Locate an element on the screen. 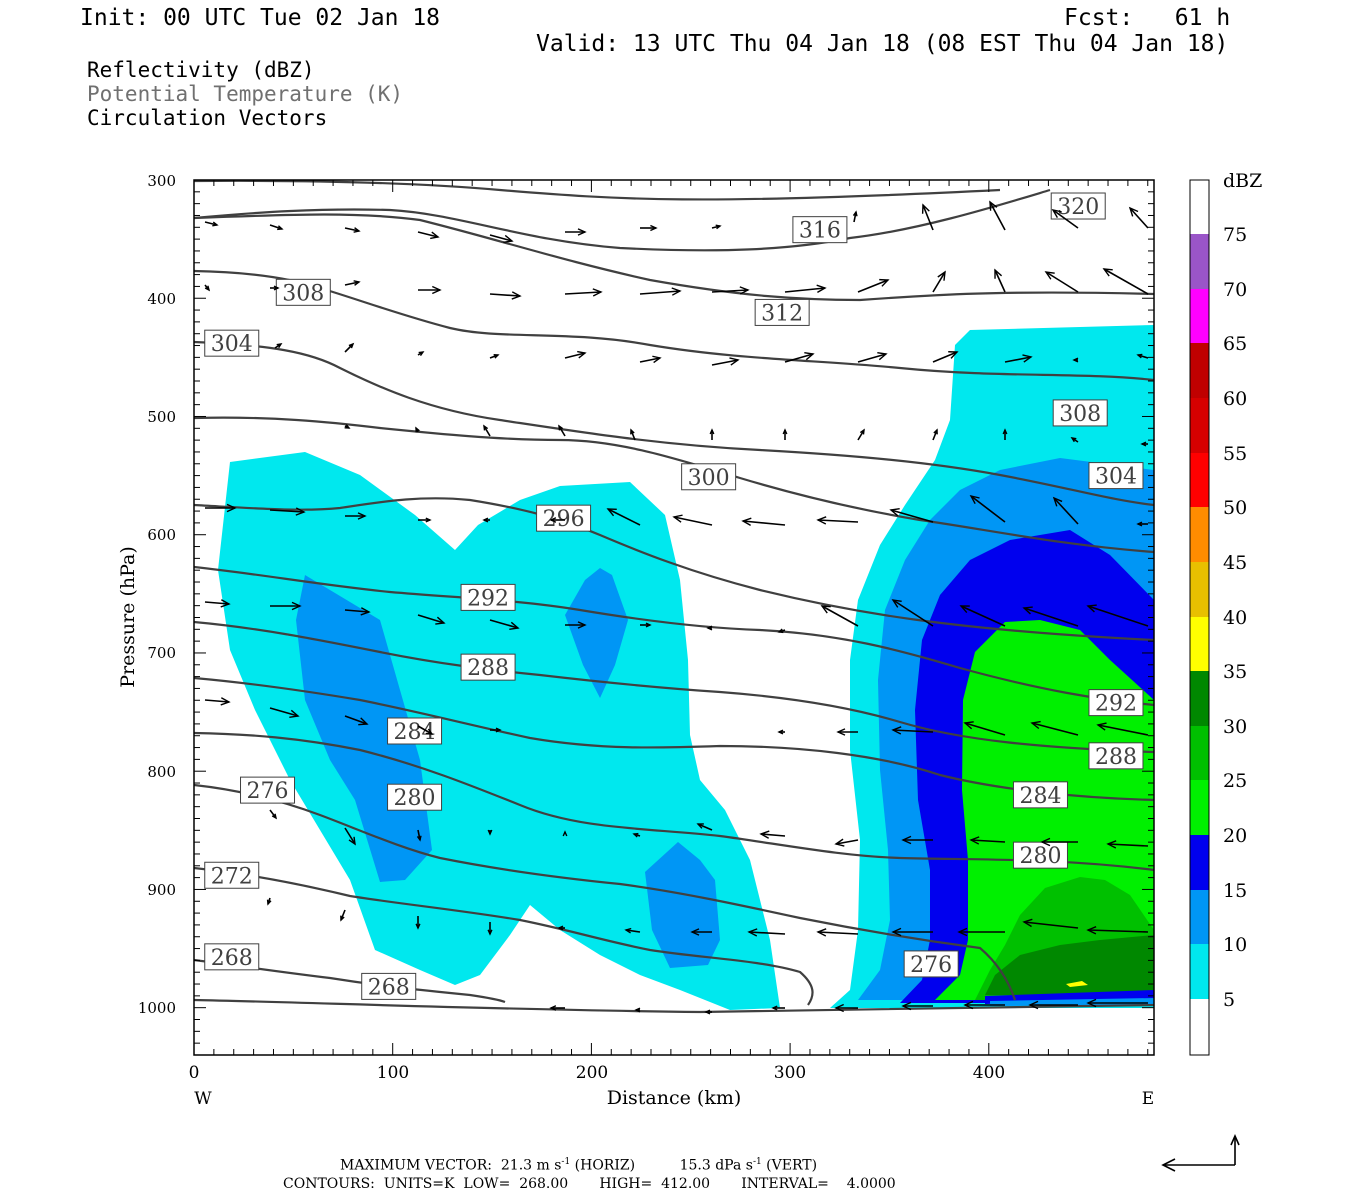 The width and height of the screenshot is (1350, 1200). colorbar-label: 55 is located at coordinates (1235, 454).